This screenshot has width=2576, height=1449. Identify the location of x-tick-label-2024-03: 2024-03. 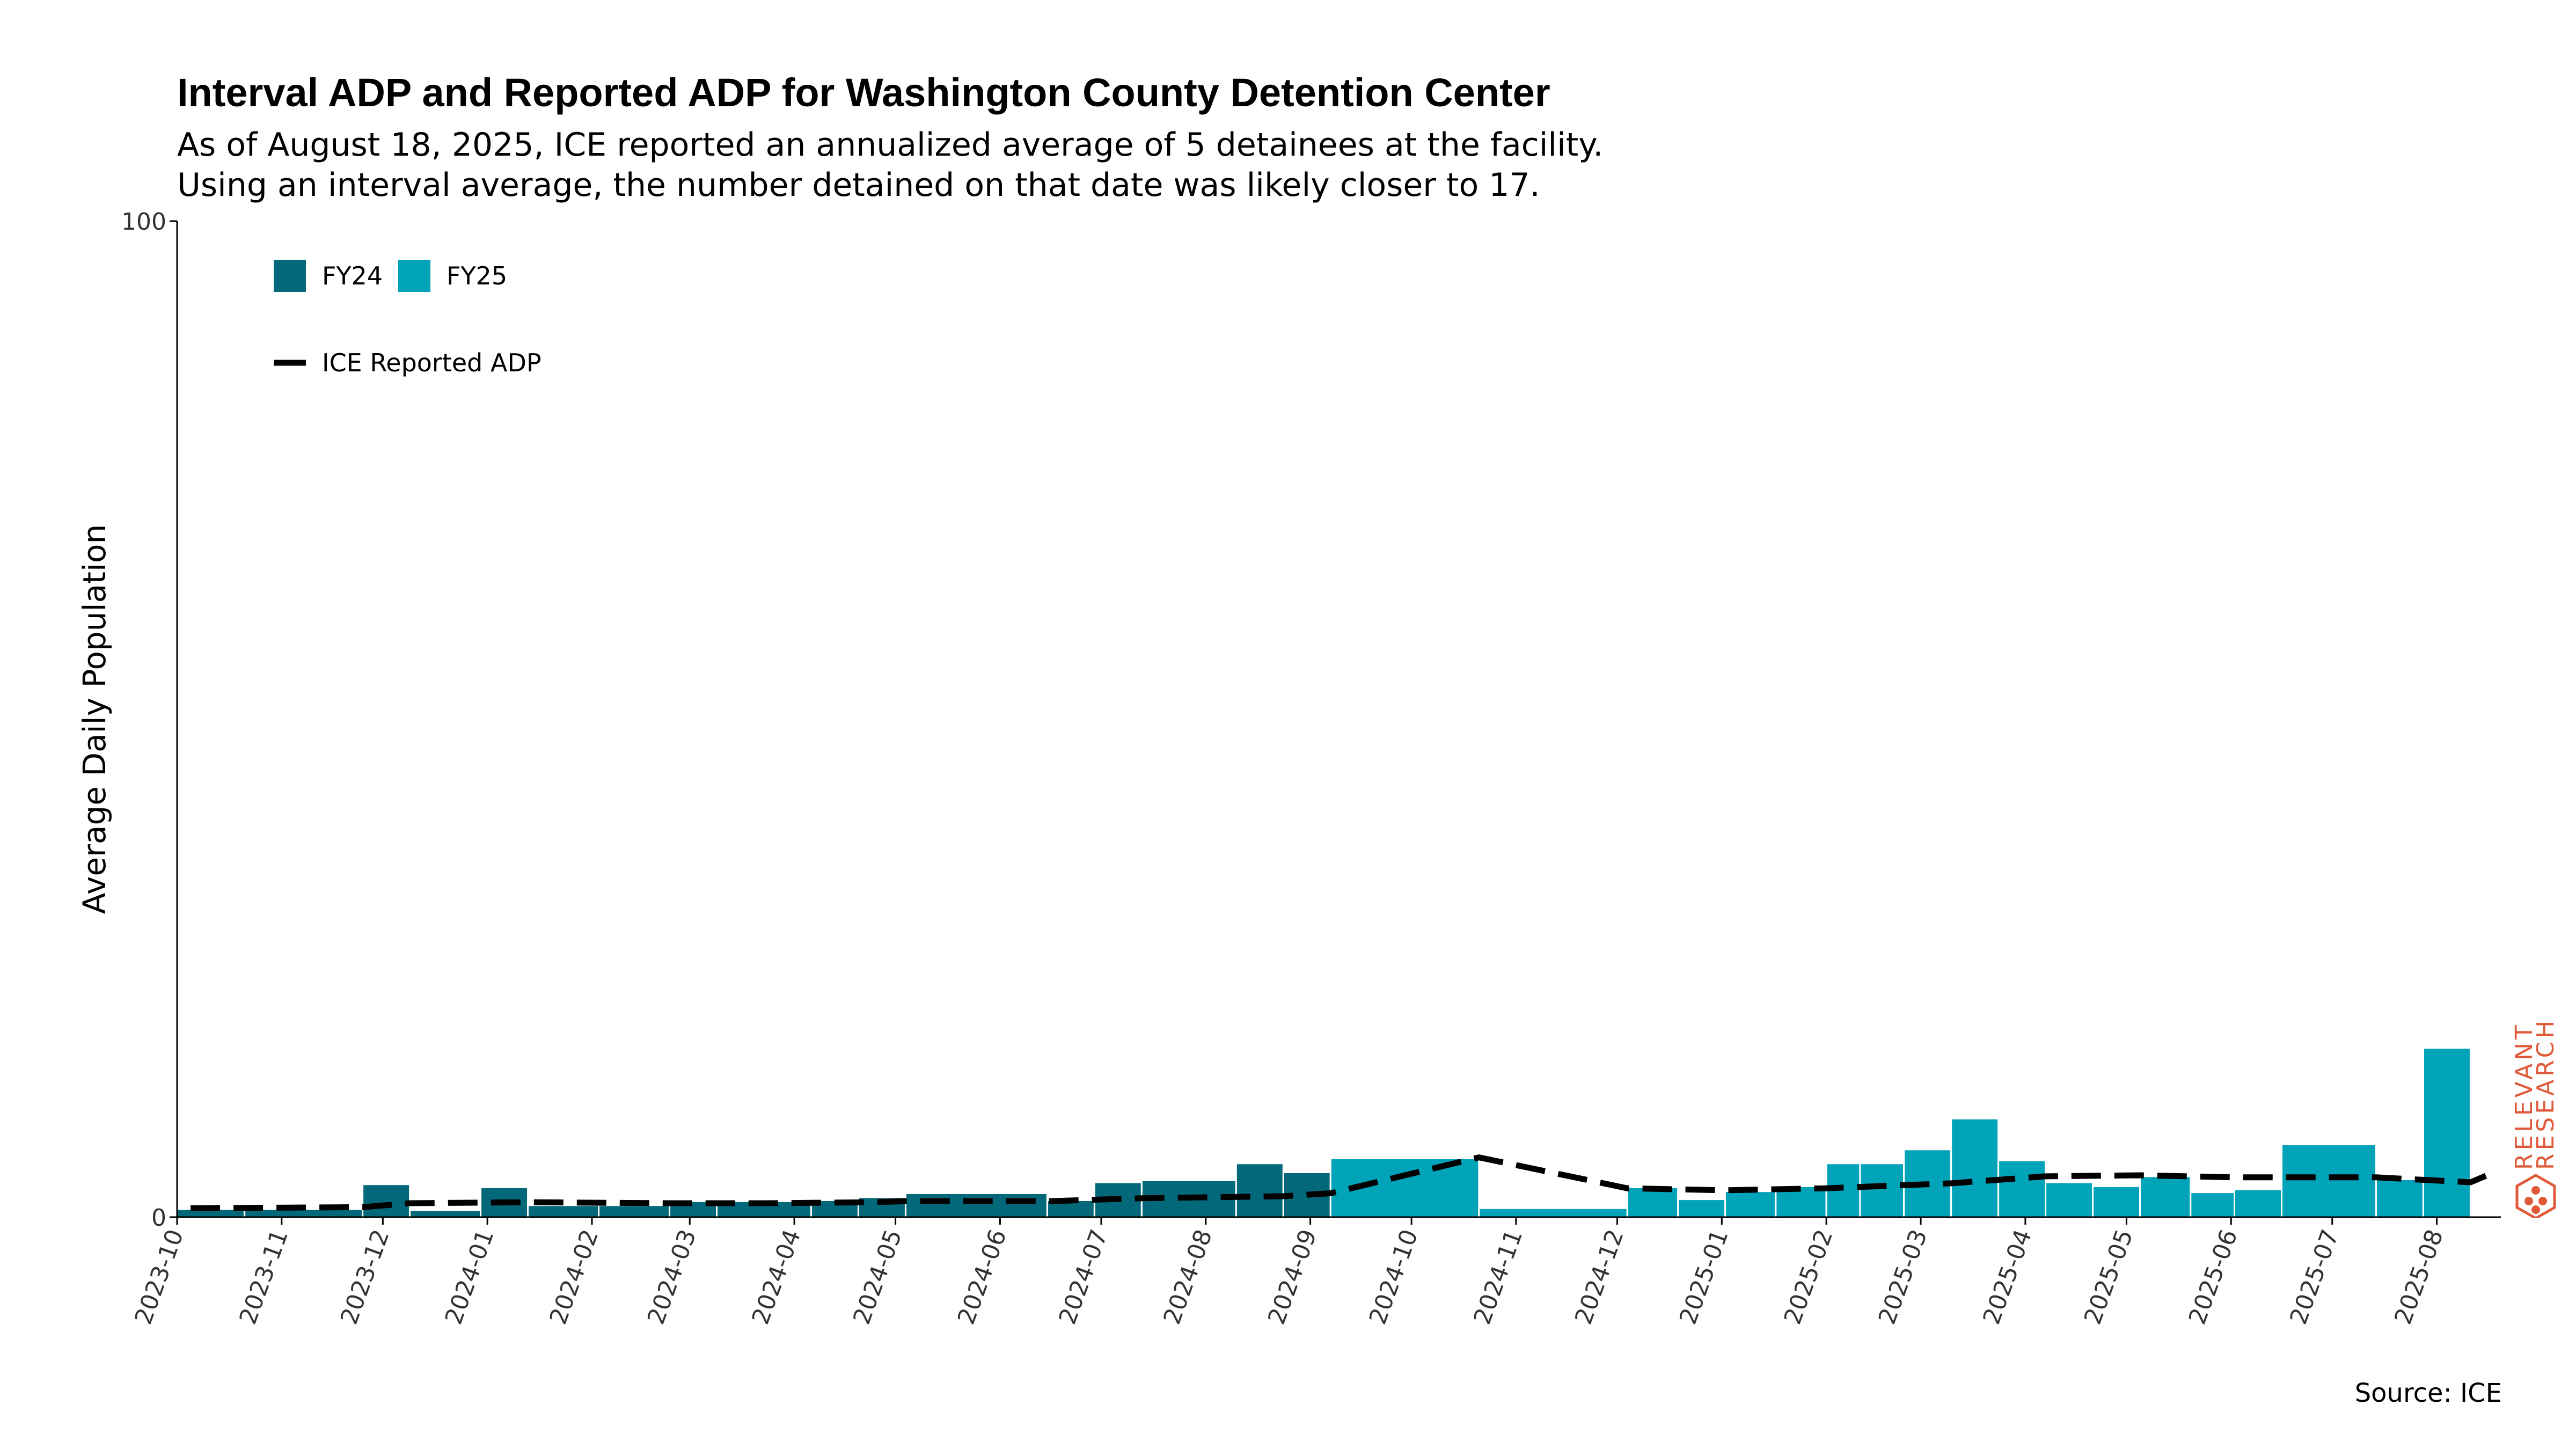
(672, 1277).